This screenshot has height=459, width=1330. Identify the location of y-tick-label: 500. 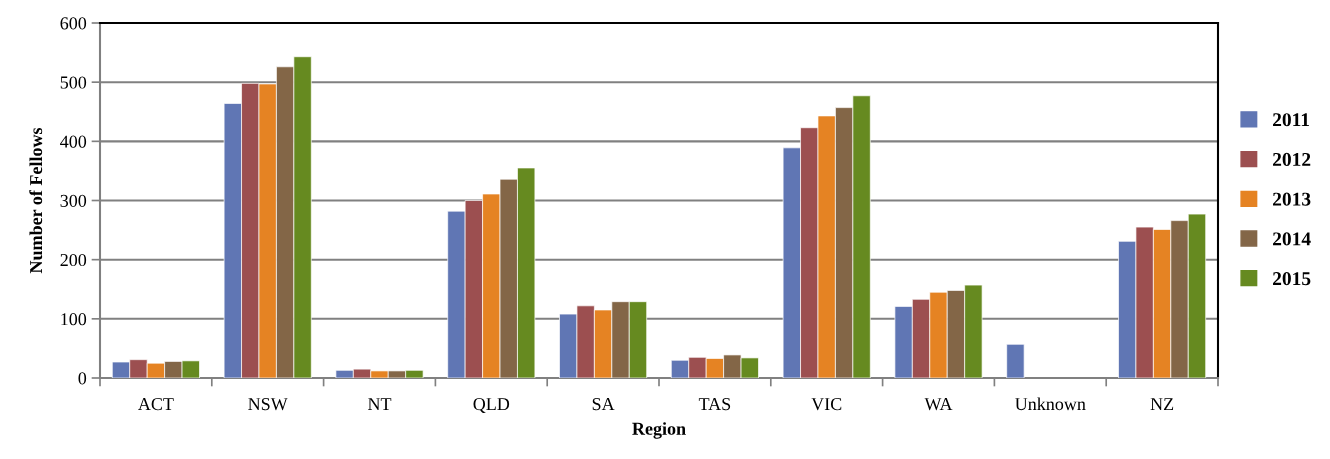
(73, 82).